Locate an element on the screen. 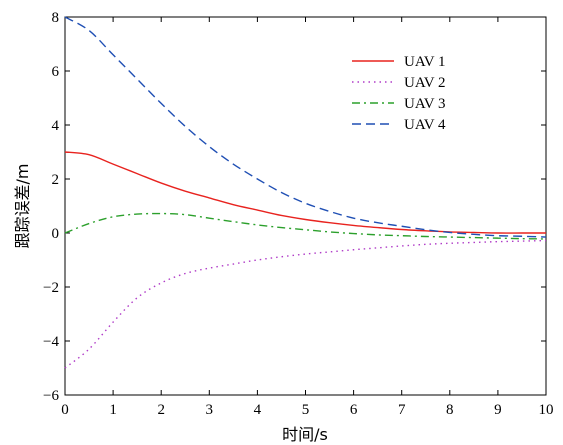  x-axis-label: 时间/s is located at coordinates (305, 434).